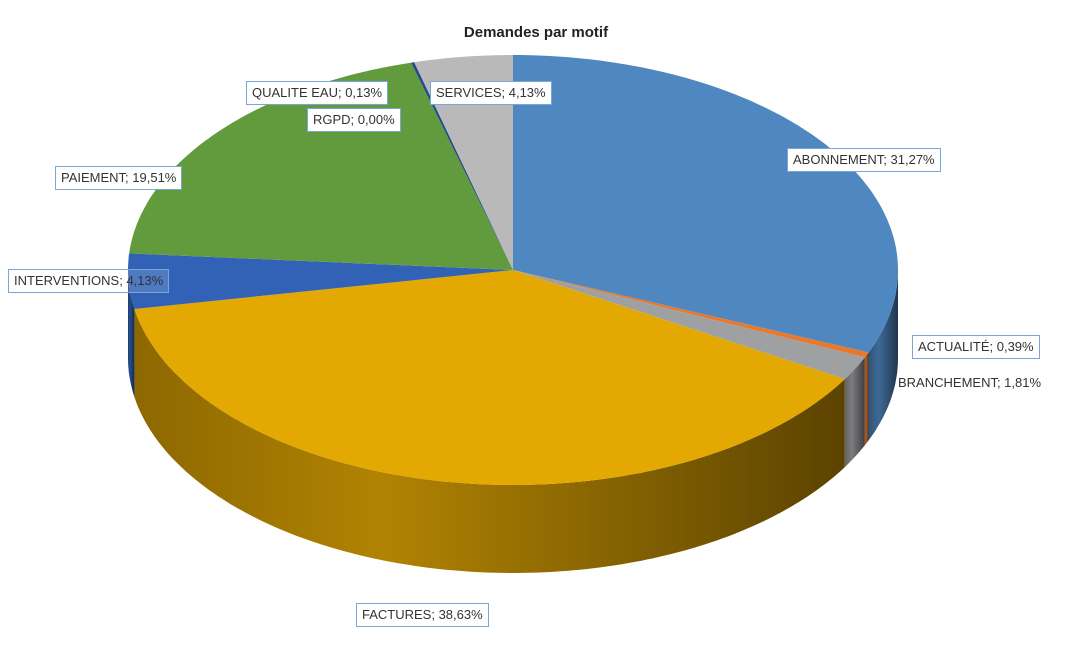 This screenshot has height=651, width=1072. Describe the element at coordinates (354, 120) in the screenshot. I see `label-rgpd: RGPD; 0,00%` at that location.